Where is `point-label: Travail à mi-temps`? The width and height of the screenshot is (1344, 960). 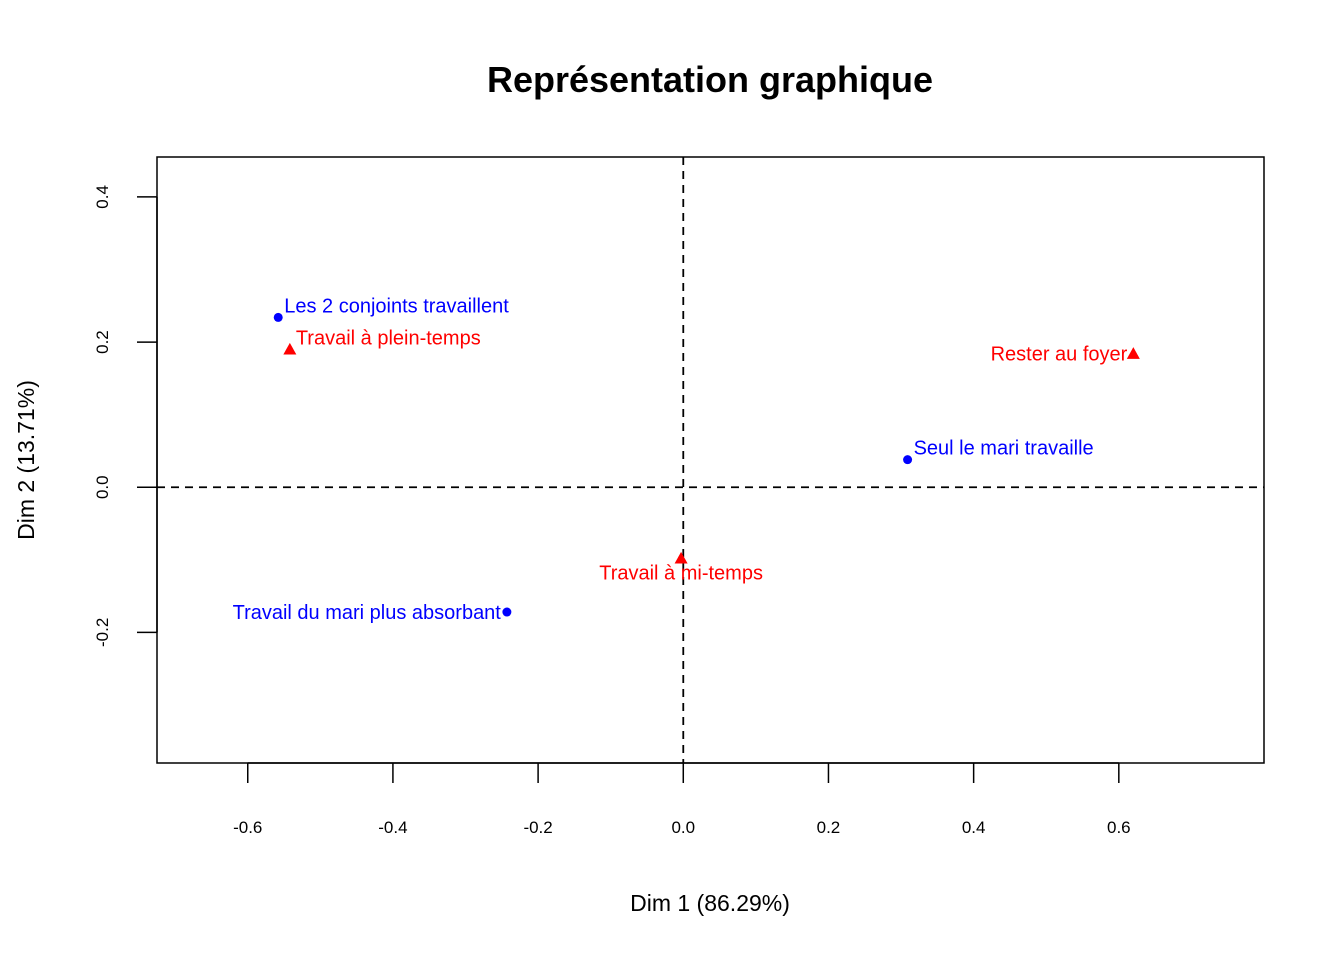
point-label: Travail à mi-temps is located at coordinates (681, 573).